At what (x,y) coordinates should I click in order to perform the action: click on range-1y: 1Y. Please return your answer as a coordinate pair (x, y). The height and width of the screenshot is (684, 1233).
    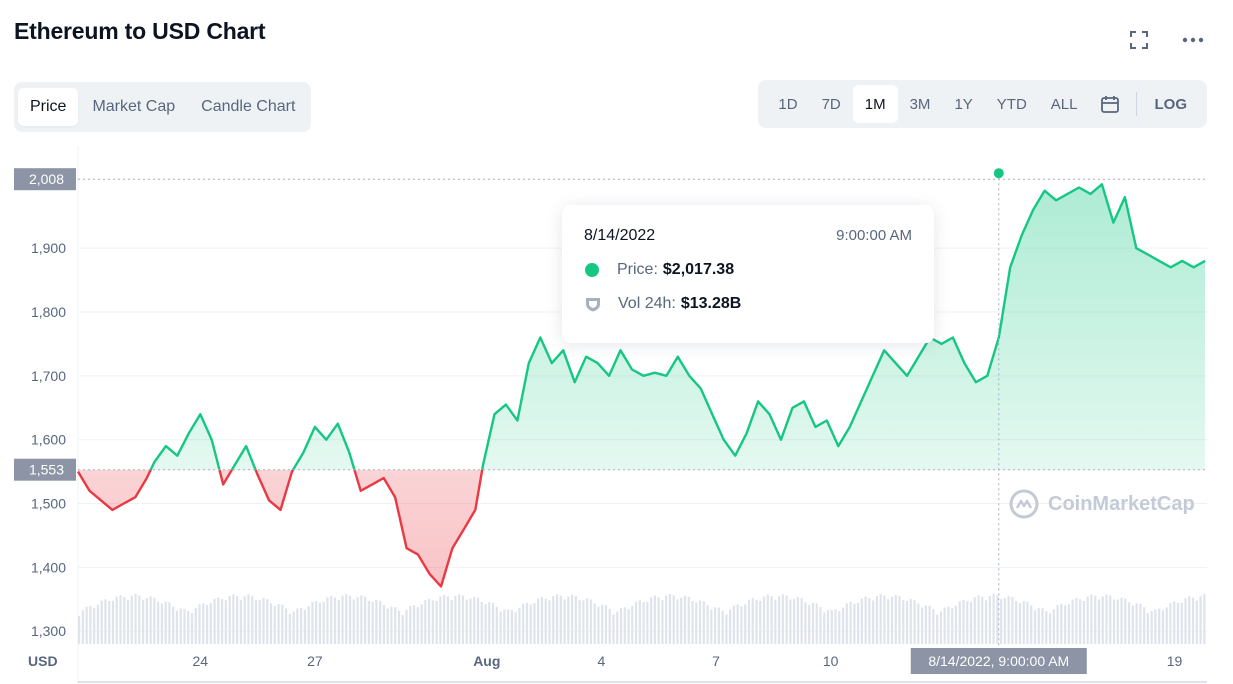
    Looking at the image, I should click on (963, 104).